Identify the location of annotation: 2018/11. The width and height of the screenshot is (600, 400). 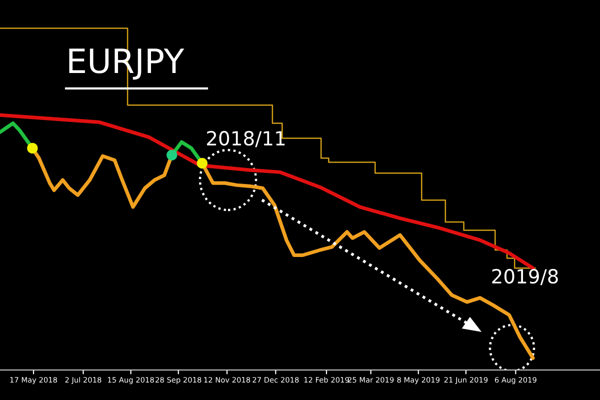
(246, 139).